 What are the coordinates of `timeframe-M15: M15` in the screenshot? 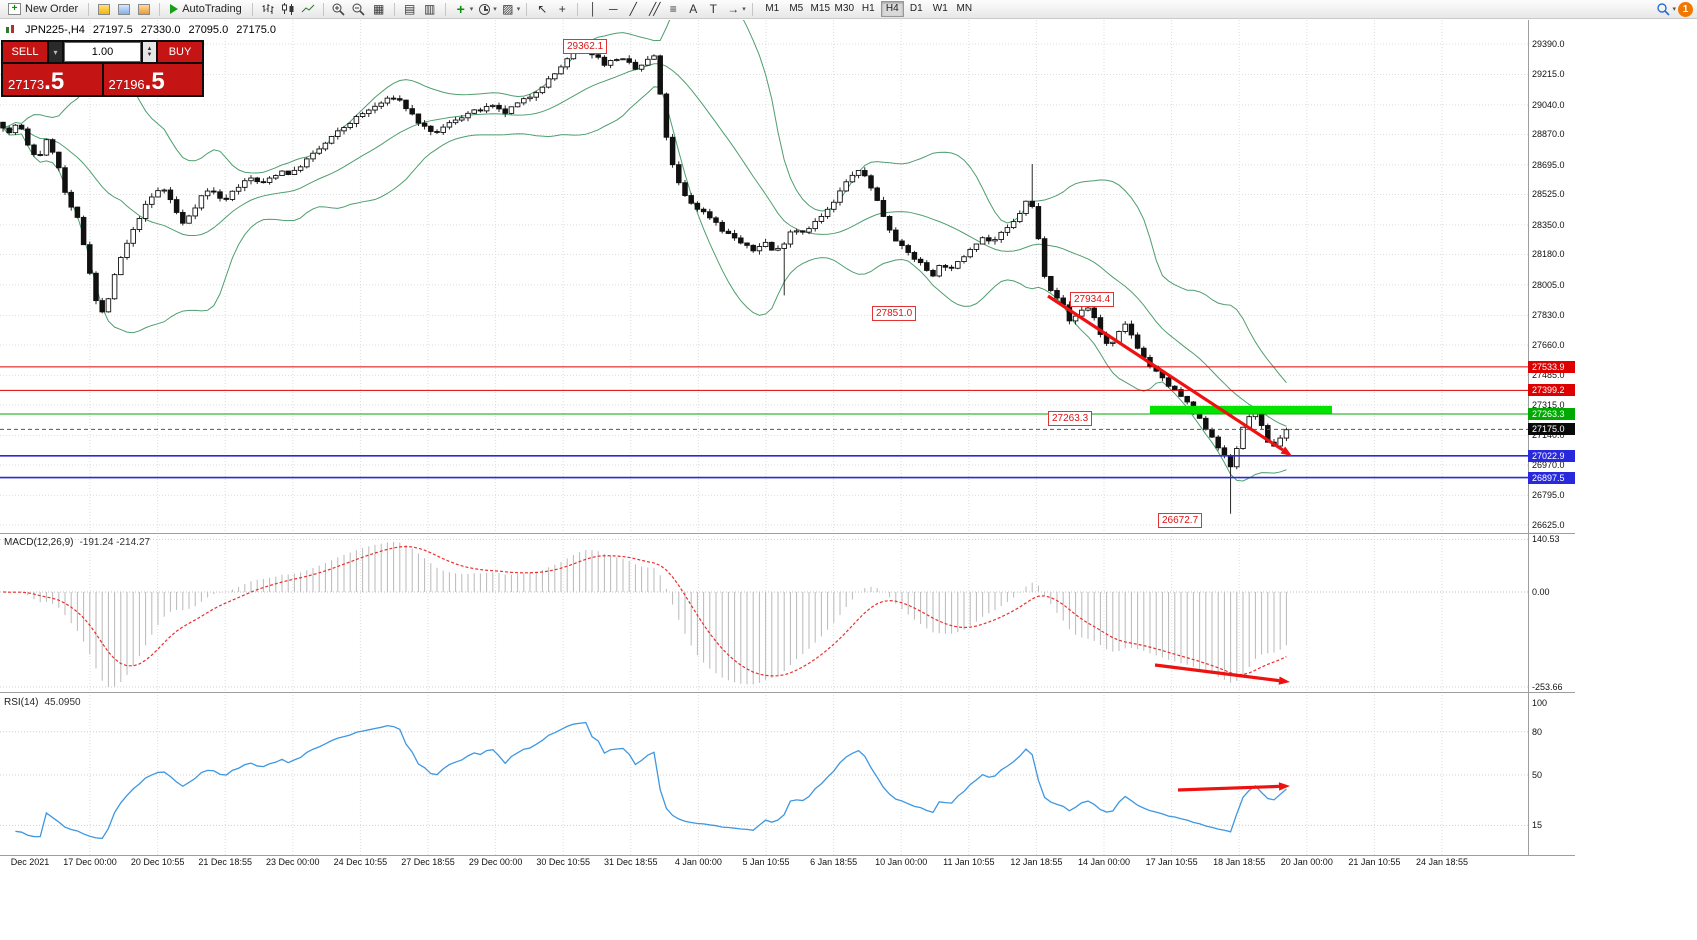 It's located at (820, 9).